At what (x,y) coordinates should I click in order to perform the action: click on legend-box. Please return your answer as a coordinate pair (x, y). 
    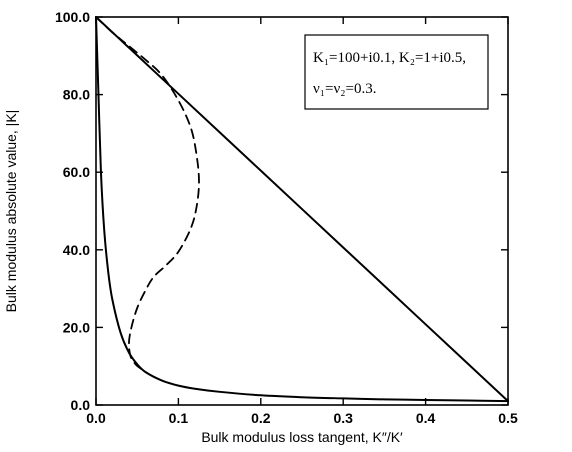
    Looking at the image, I should click on (396, 72).